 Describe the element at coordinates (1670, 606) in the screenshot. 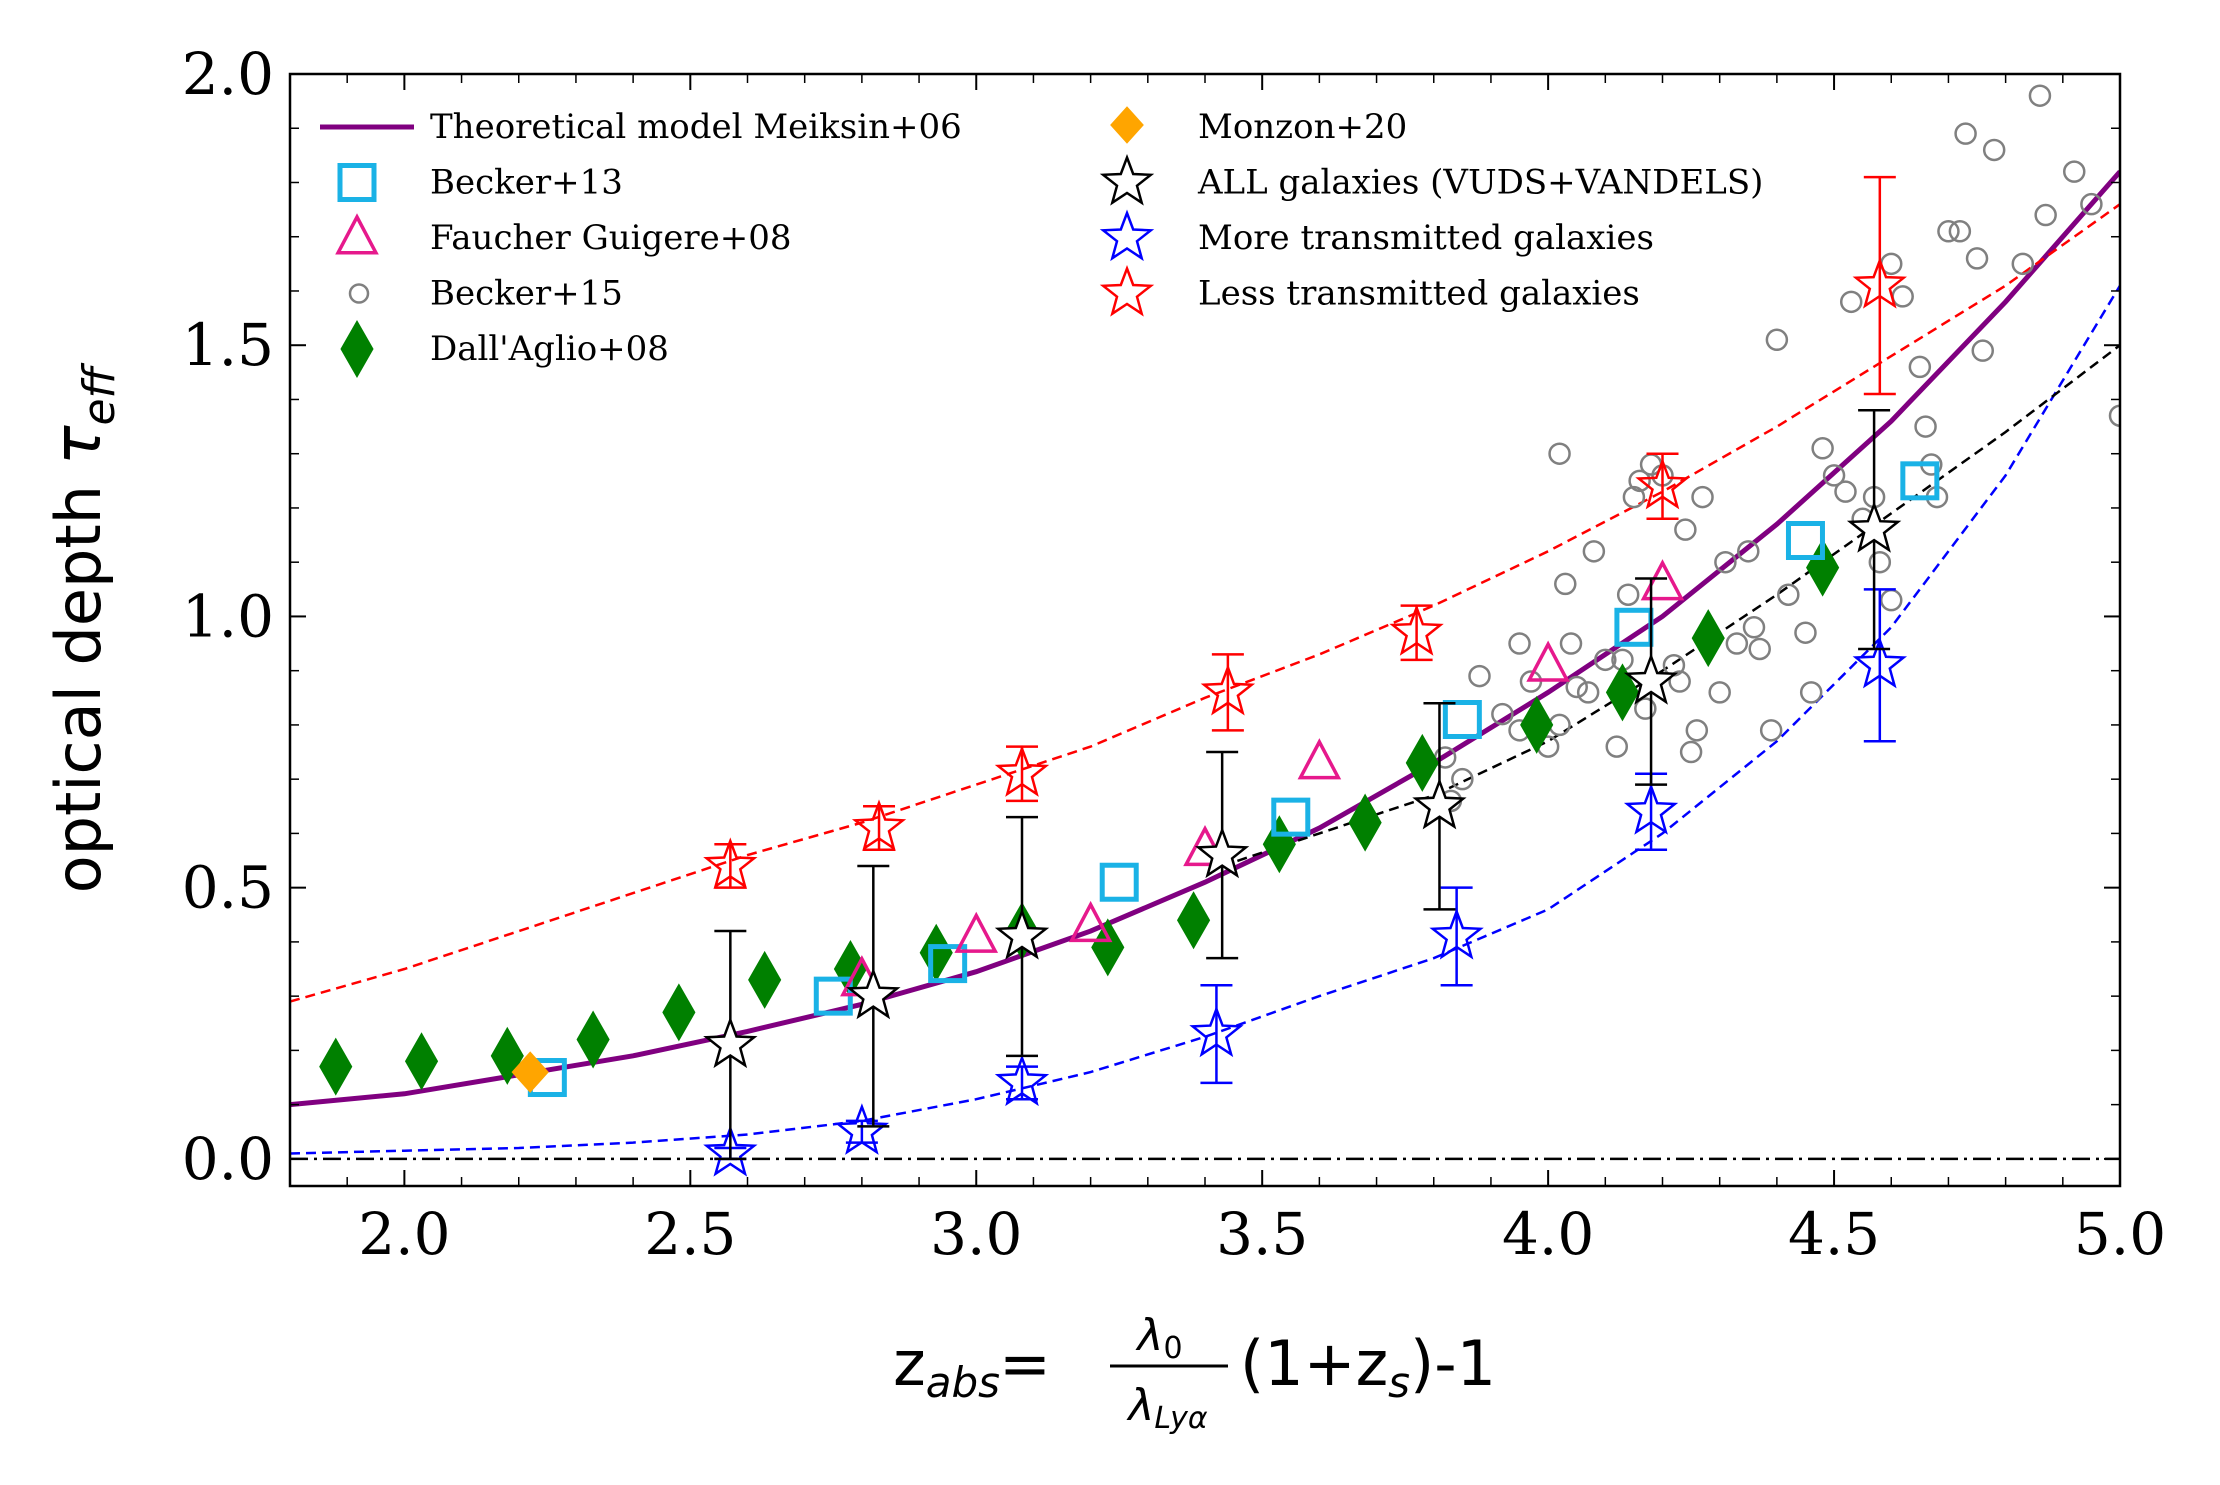

I see `curve-fit-all-galaxies` at that location.